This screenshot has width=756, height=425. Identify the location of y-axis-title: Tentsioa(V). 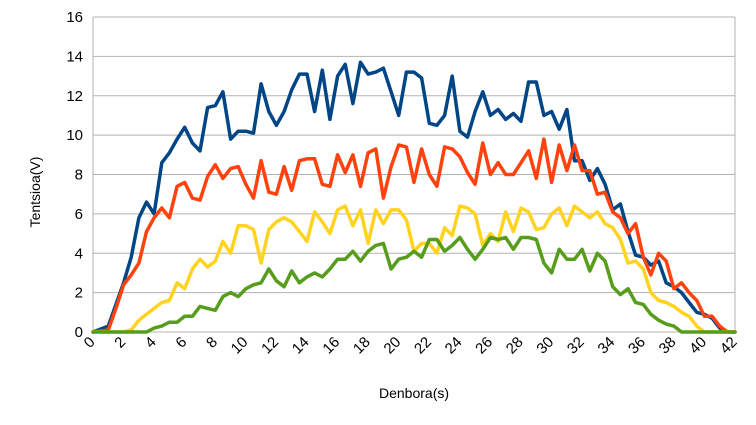
(35, 192).